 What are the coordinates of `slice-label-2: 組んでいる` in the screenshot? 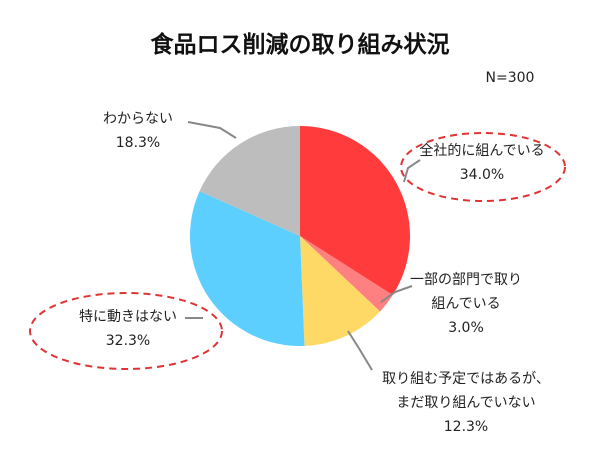 It's located at (465, 304).